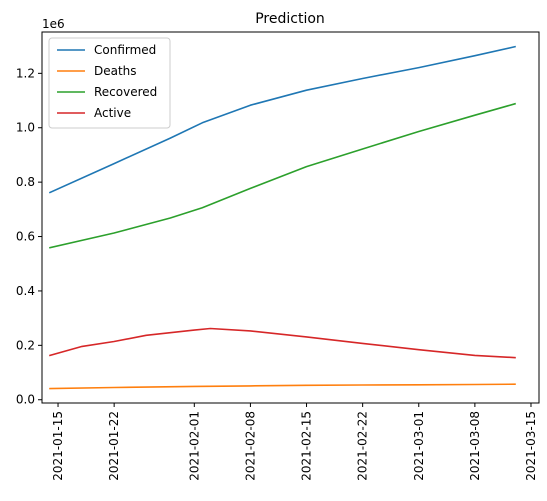 The height and width of the screenshot is (501, 547). I want to click on series-line-active, so click(282, 343).